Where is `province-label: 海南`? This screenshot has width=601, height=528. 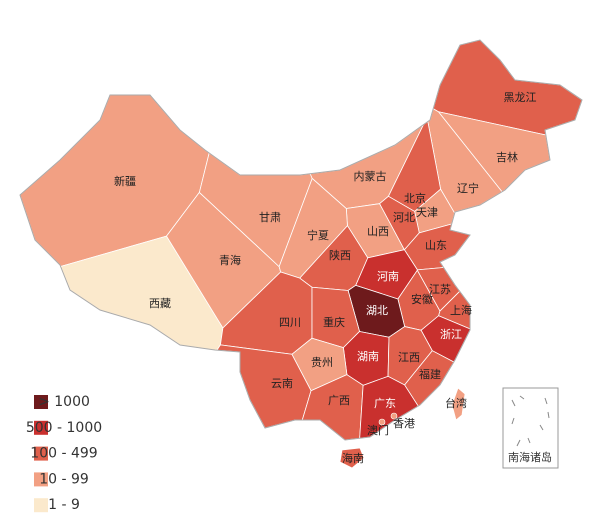
province-label: 海南 is located at coordinates (353, 458).